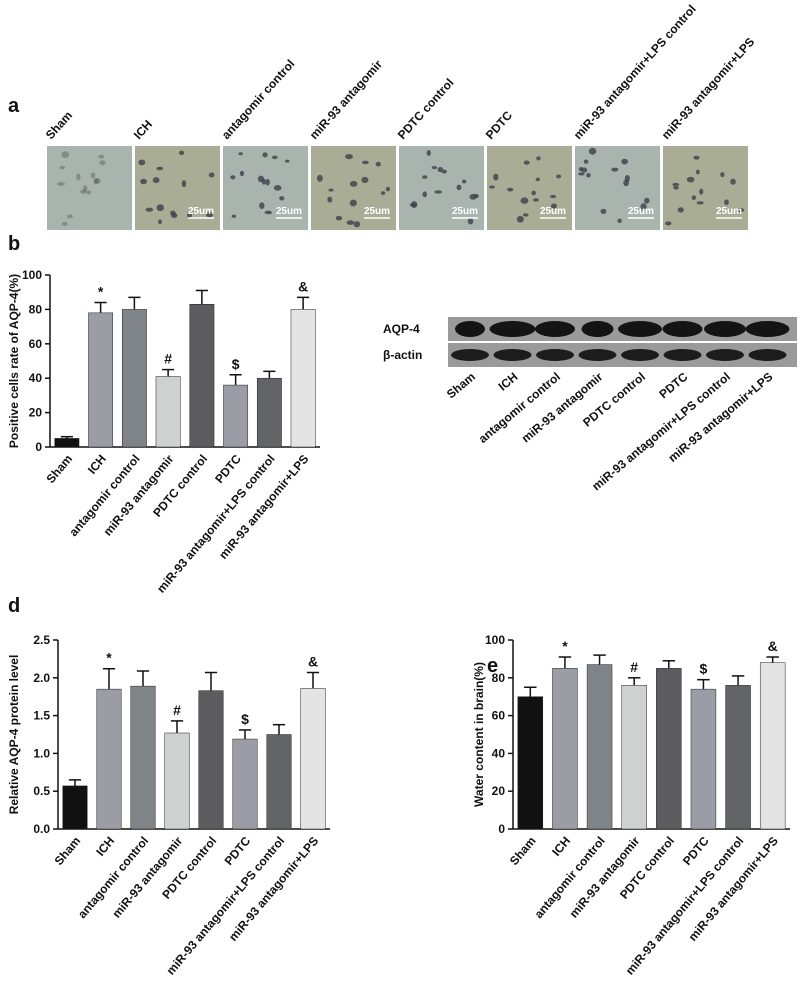 The width and height of the screenshot is (800, 987). I want to click on blot-row-label: β-actin, so click(402, 355).